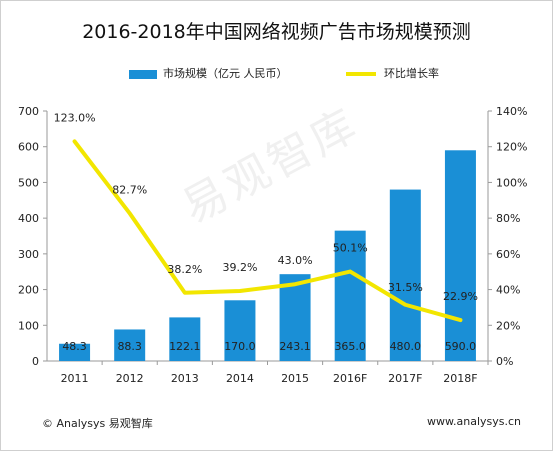 The height and width of the screenshot is (451, 553). I want to click on growth-rate-label: 22.9%, so click(460, 296).